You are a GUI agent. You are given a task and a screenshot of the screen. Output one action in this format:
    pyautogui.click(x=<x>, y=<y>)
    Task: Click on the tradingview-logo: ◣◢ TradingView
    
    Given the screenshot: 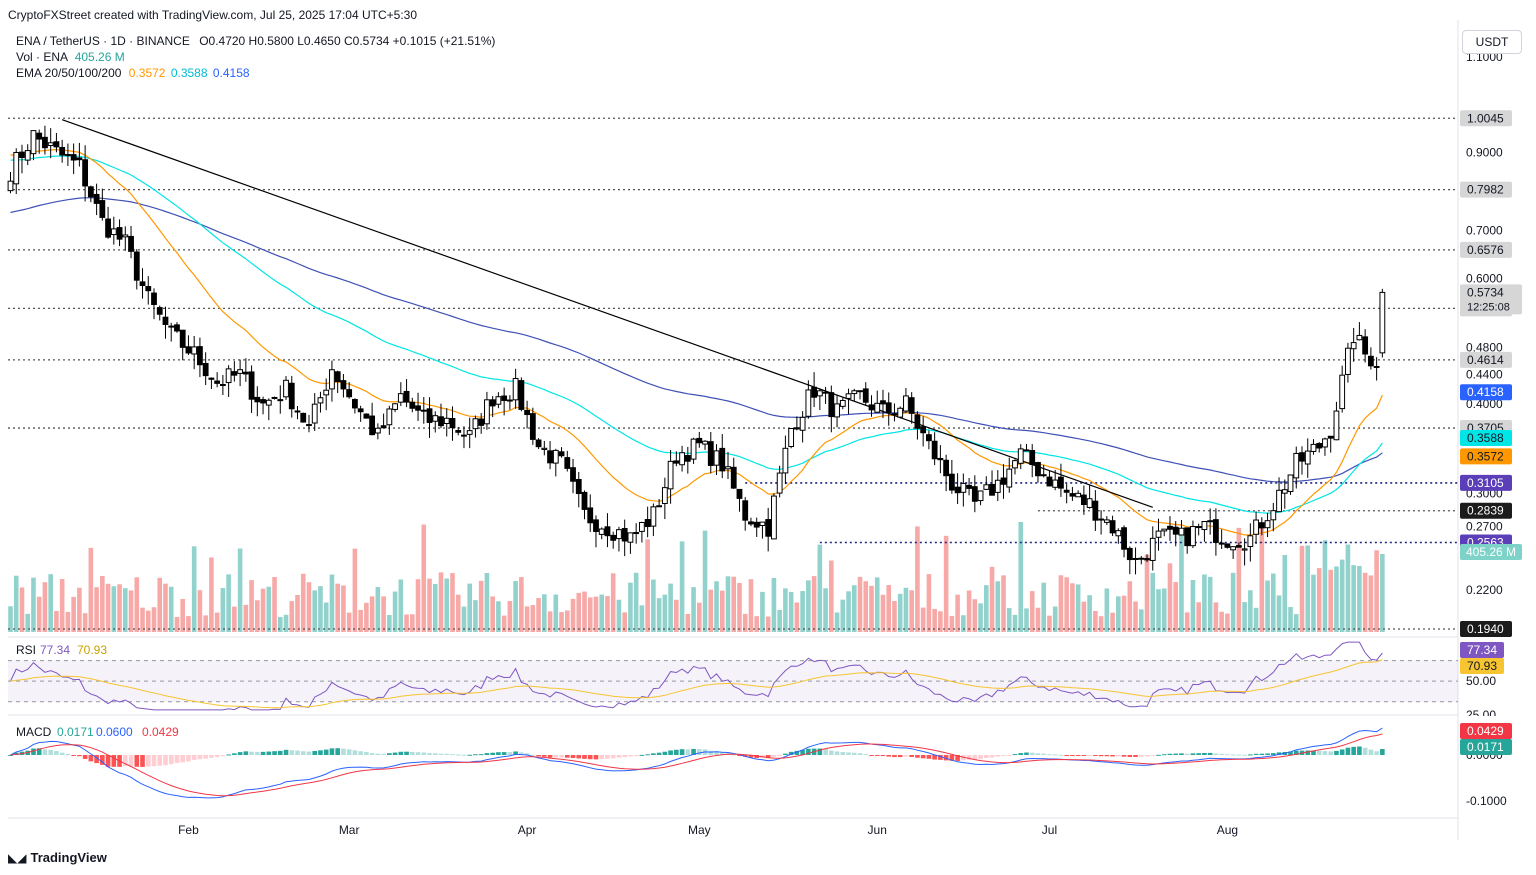 What is the action you would take?
    pyautogui.click(x=57, y=857)
    